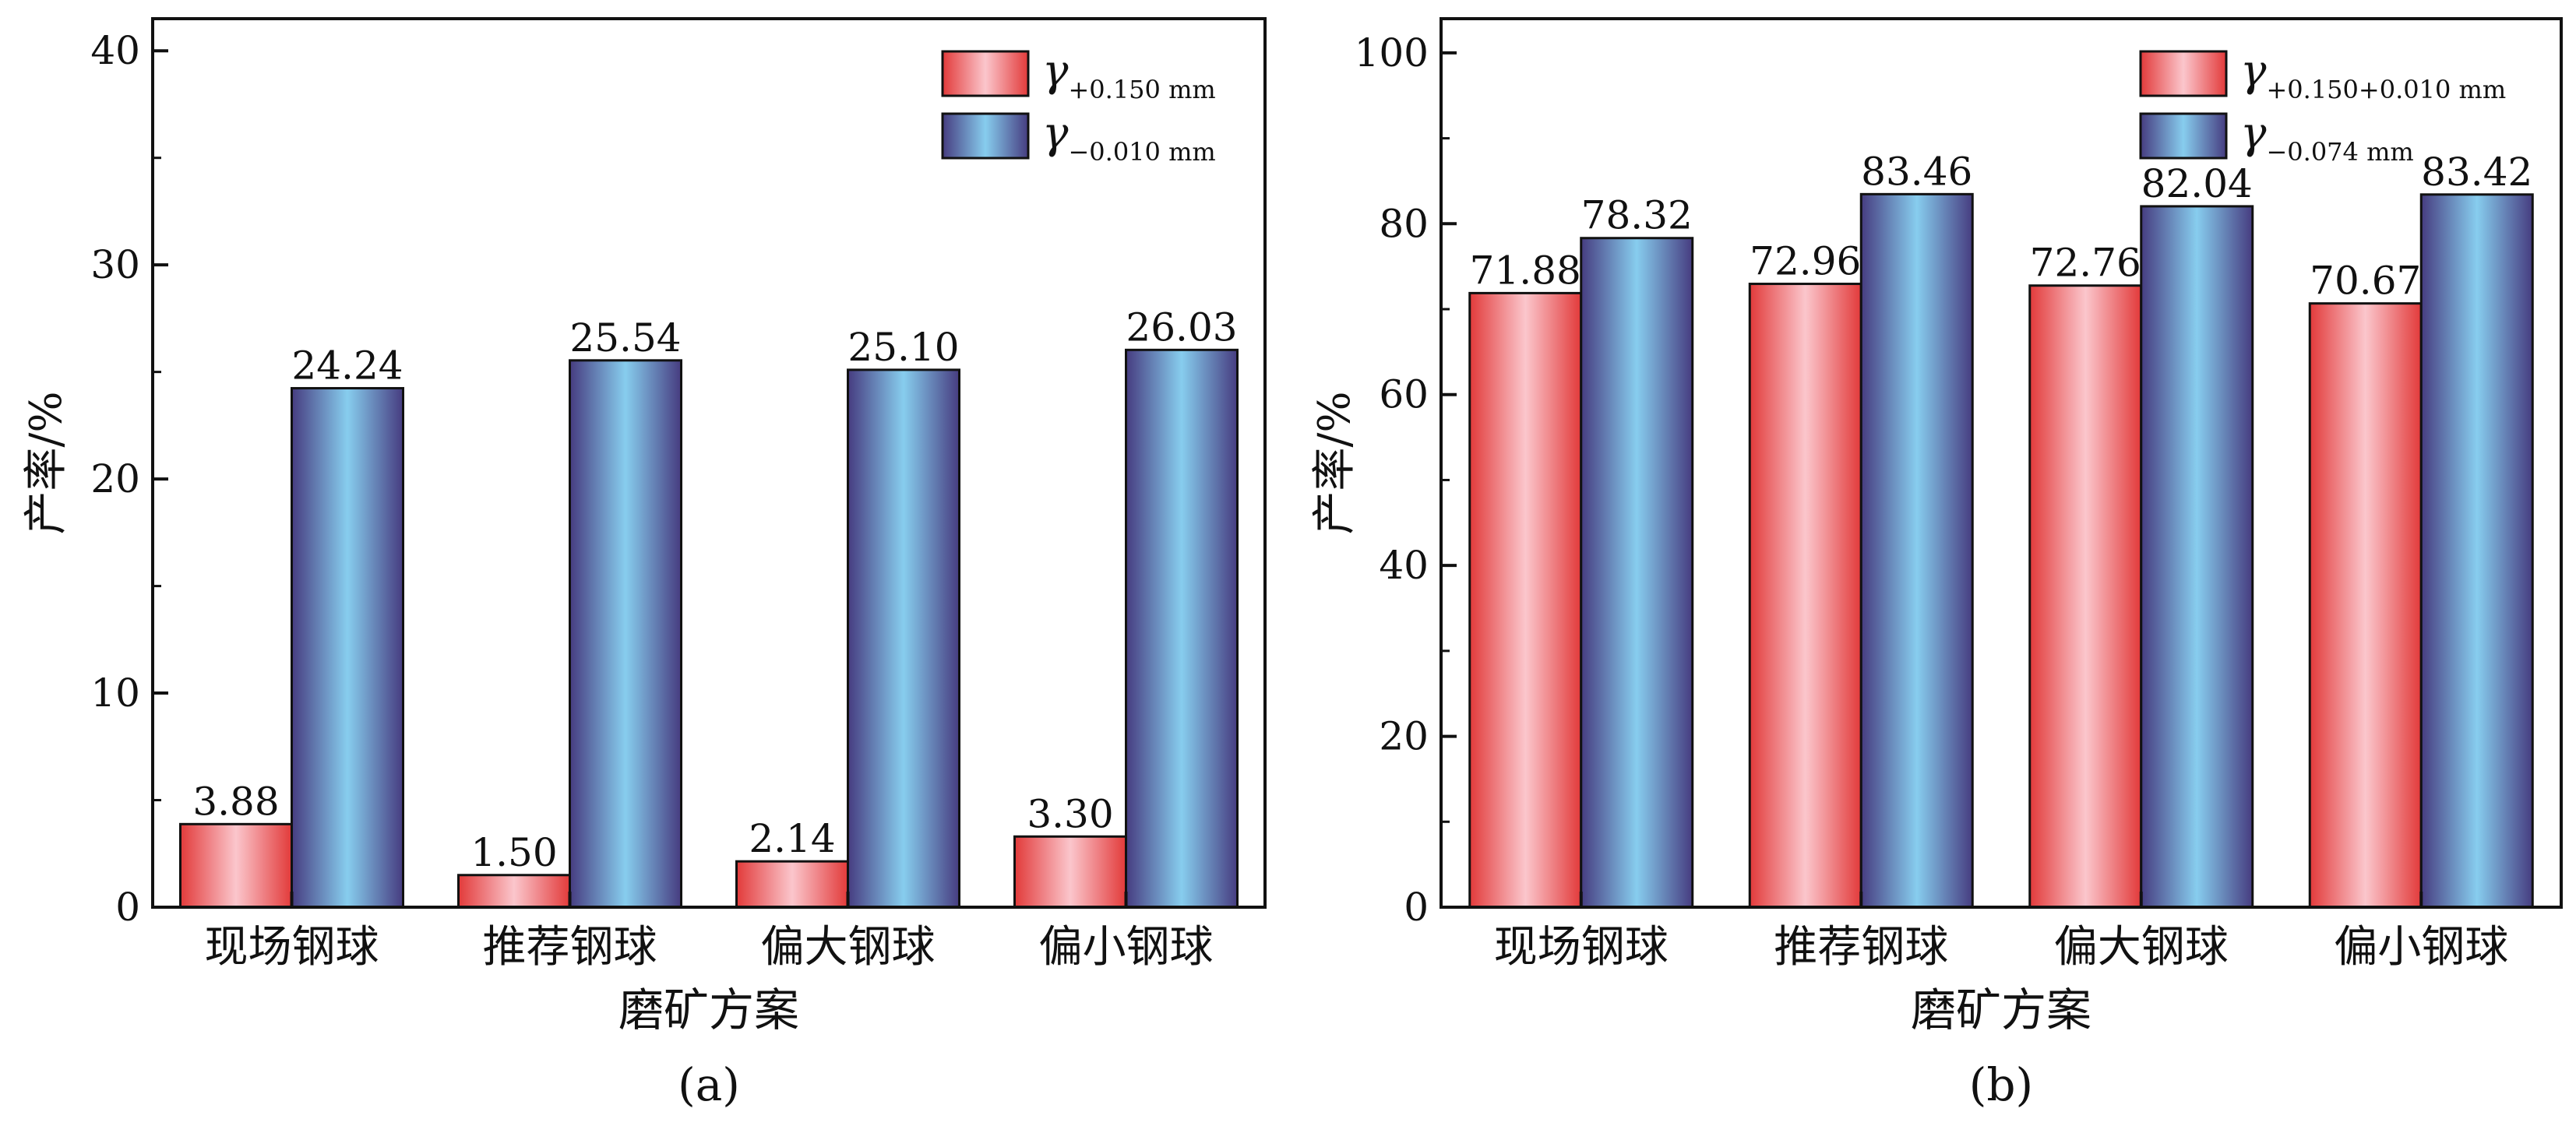  I want to click on y-tick-label: 100, so click(1392, 53).